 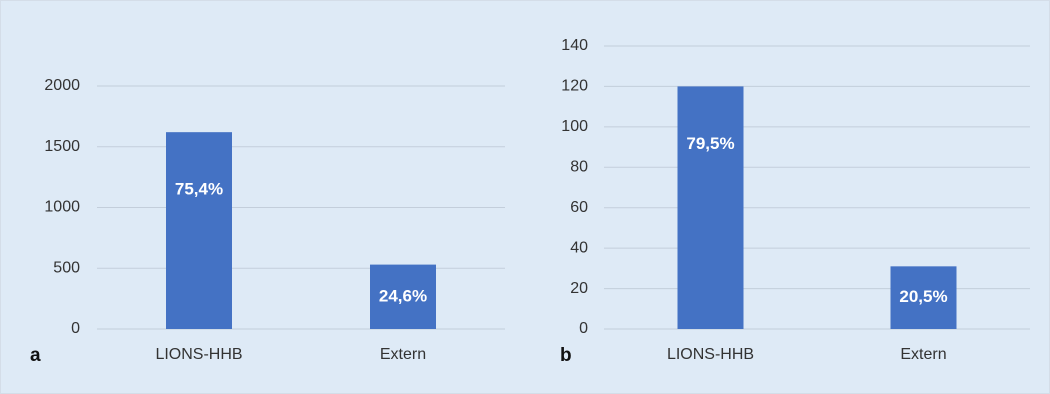 What do you see at coordinates (574, 86) in the screenshot?
I see `y-tick-label: 120` at bounding box center [574, 86].